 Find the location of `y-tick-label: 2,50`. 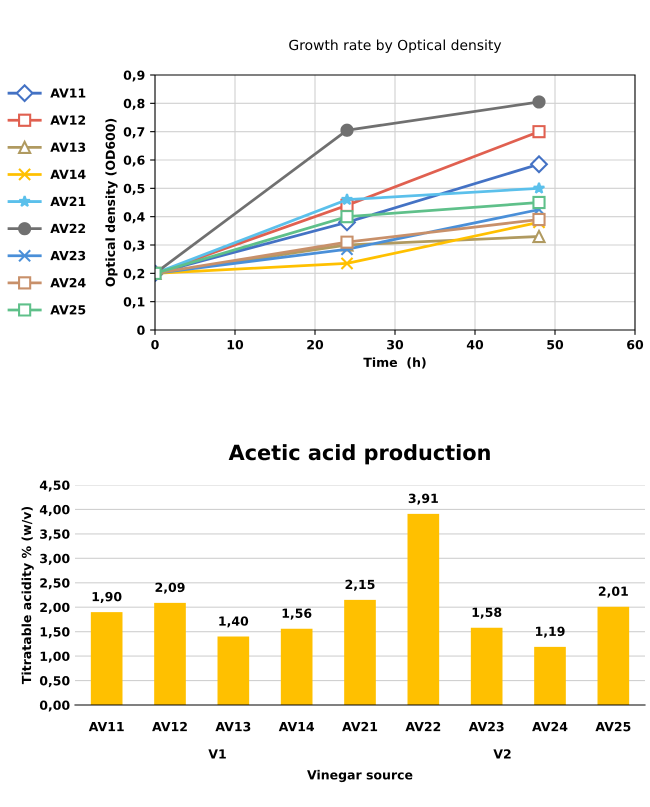

y-tick-label: 2,50 is located at coordinates (55, 584).